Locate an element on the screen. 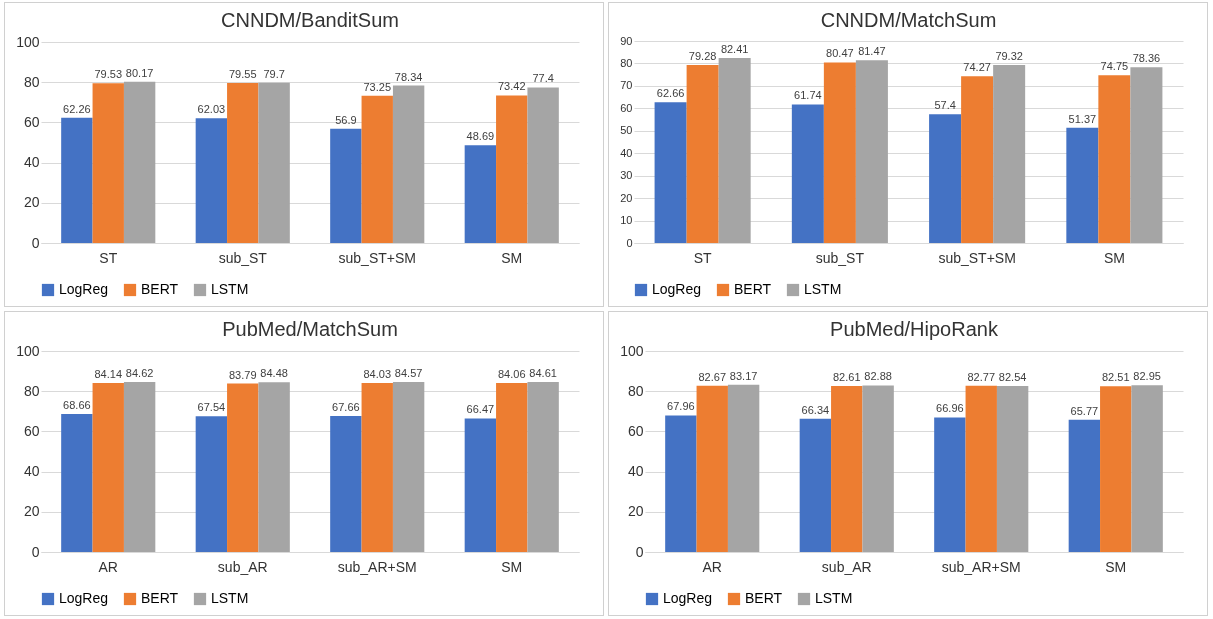  data-label: 51.37 is located at coordinates (1082, 118).